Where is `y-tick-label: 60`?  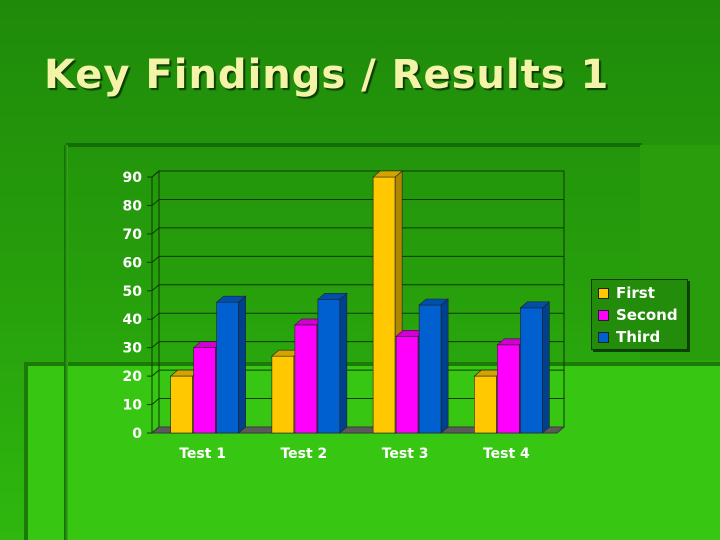 y-tick-label: 60 is located at coordinates (133, 263).